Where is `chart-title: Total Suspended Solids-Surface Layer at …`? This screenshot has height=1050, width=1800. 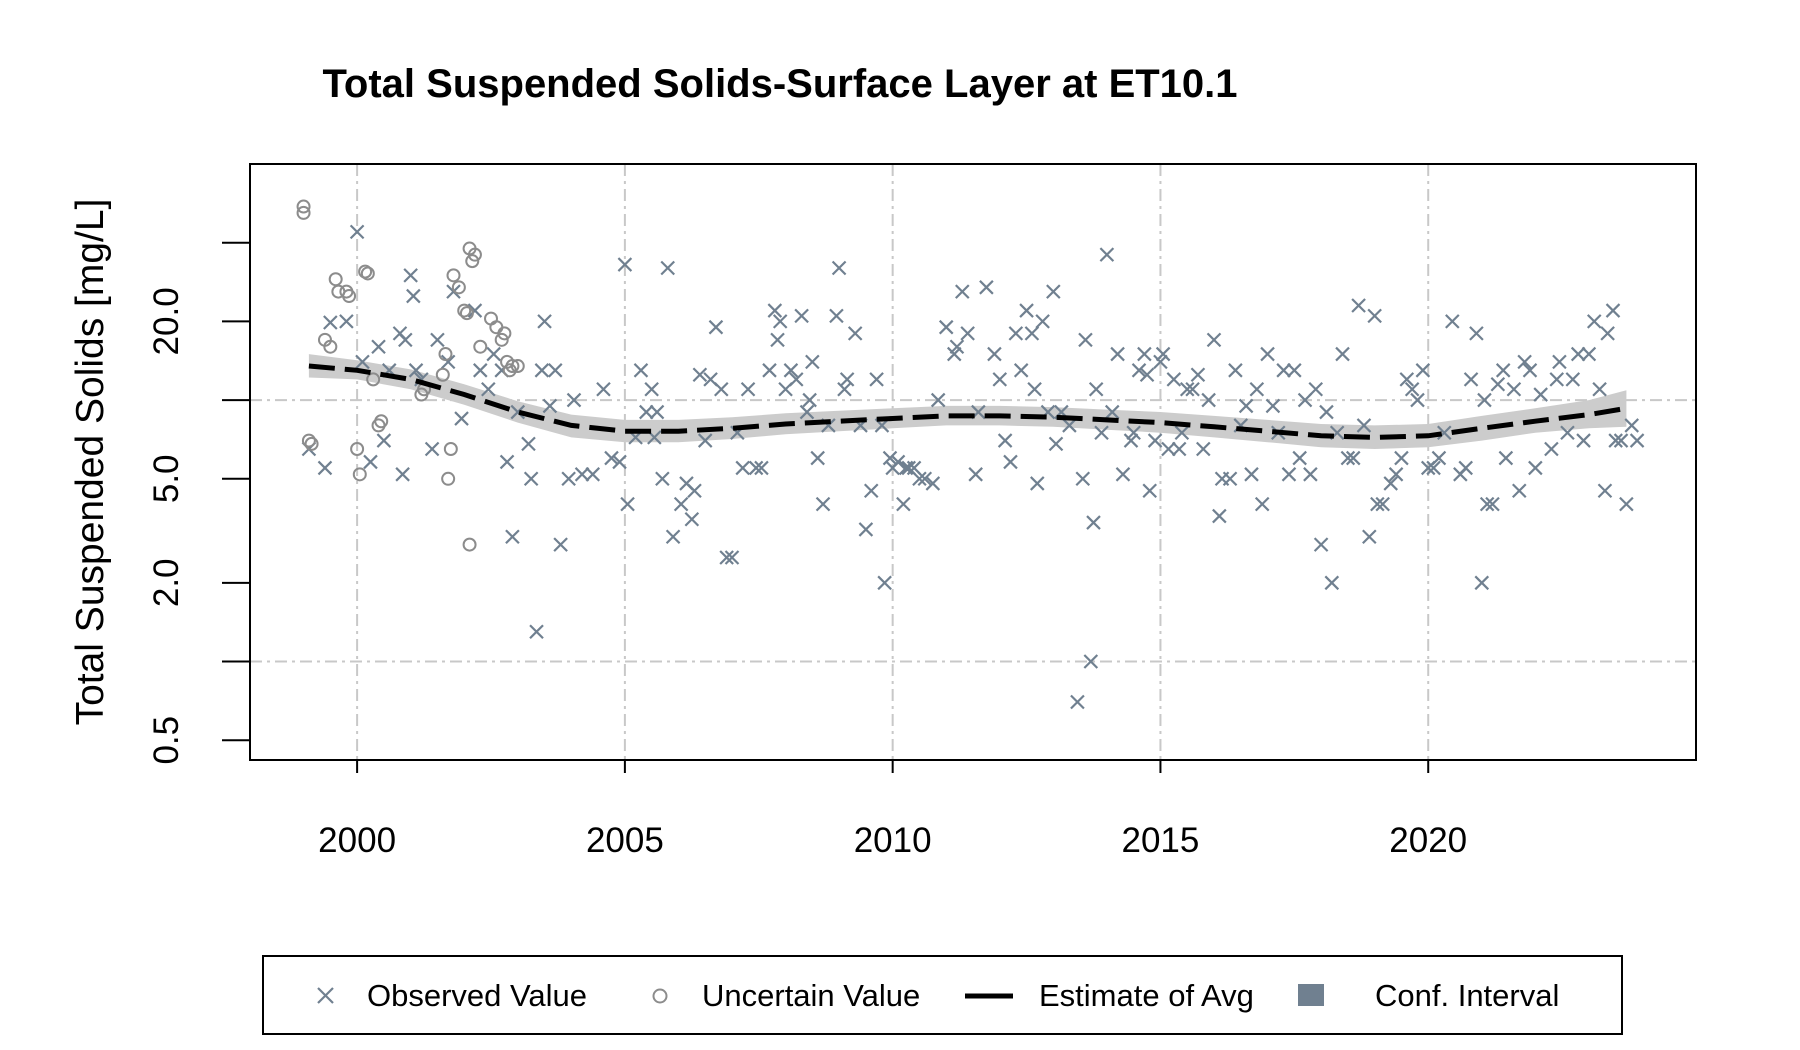
chart-title: Total Suspended Solids-Surface Layer at … is located at coordinates (779, 84).